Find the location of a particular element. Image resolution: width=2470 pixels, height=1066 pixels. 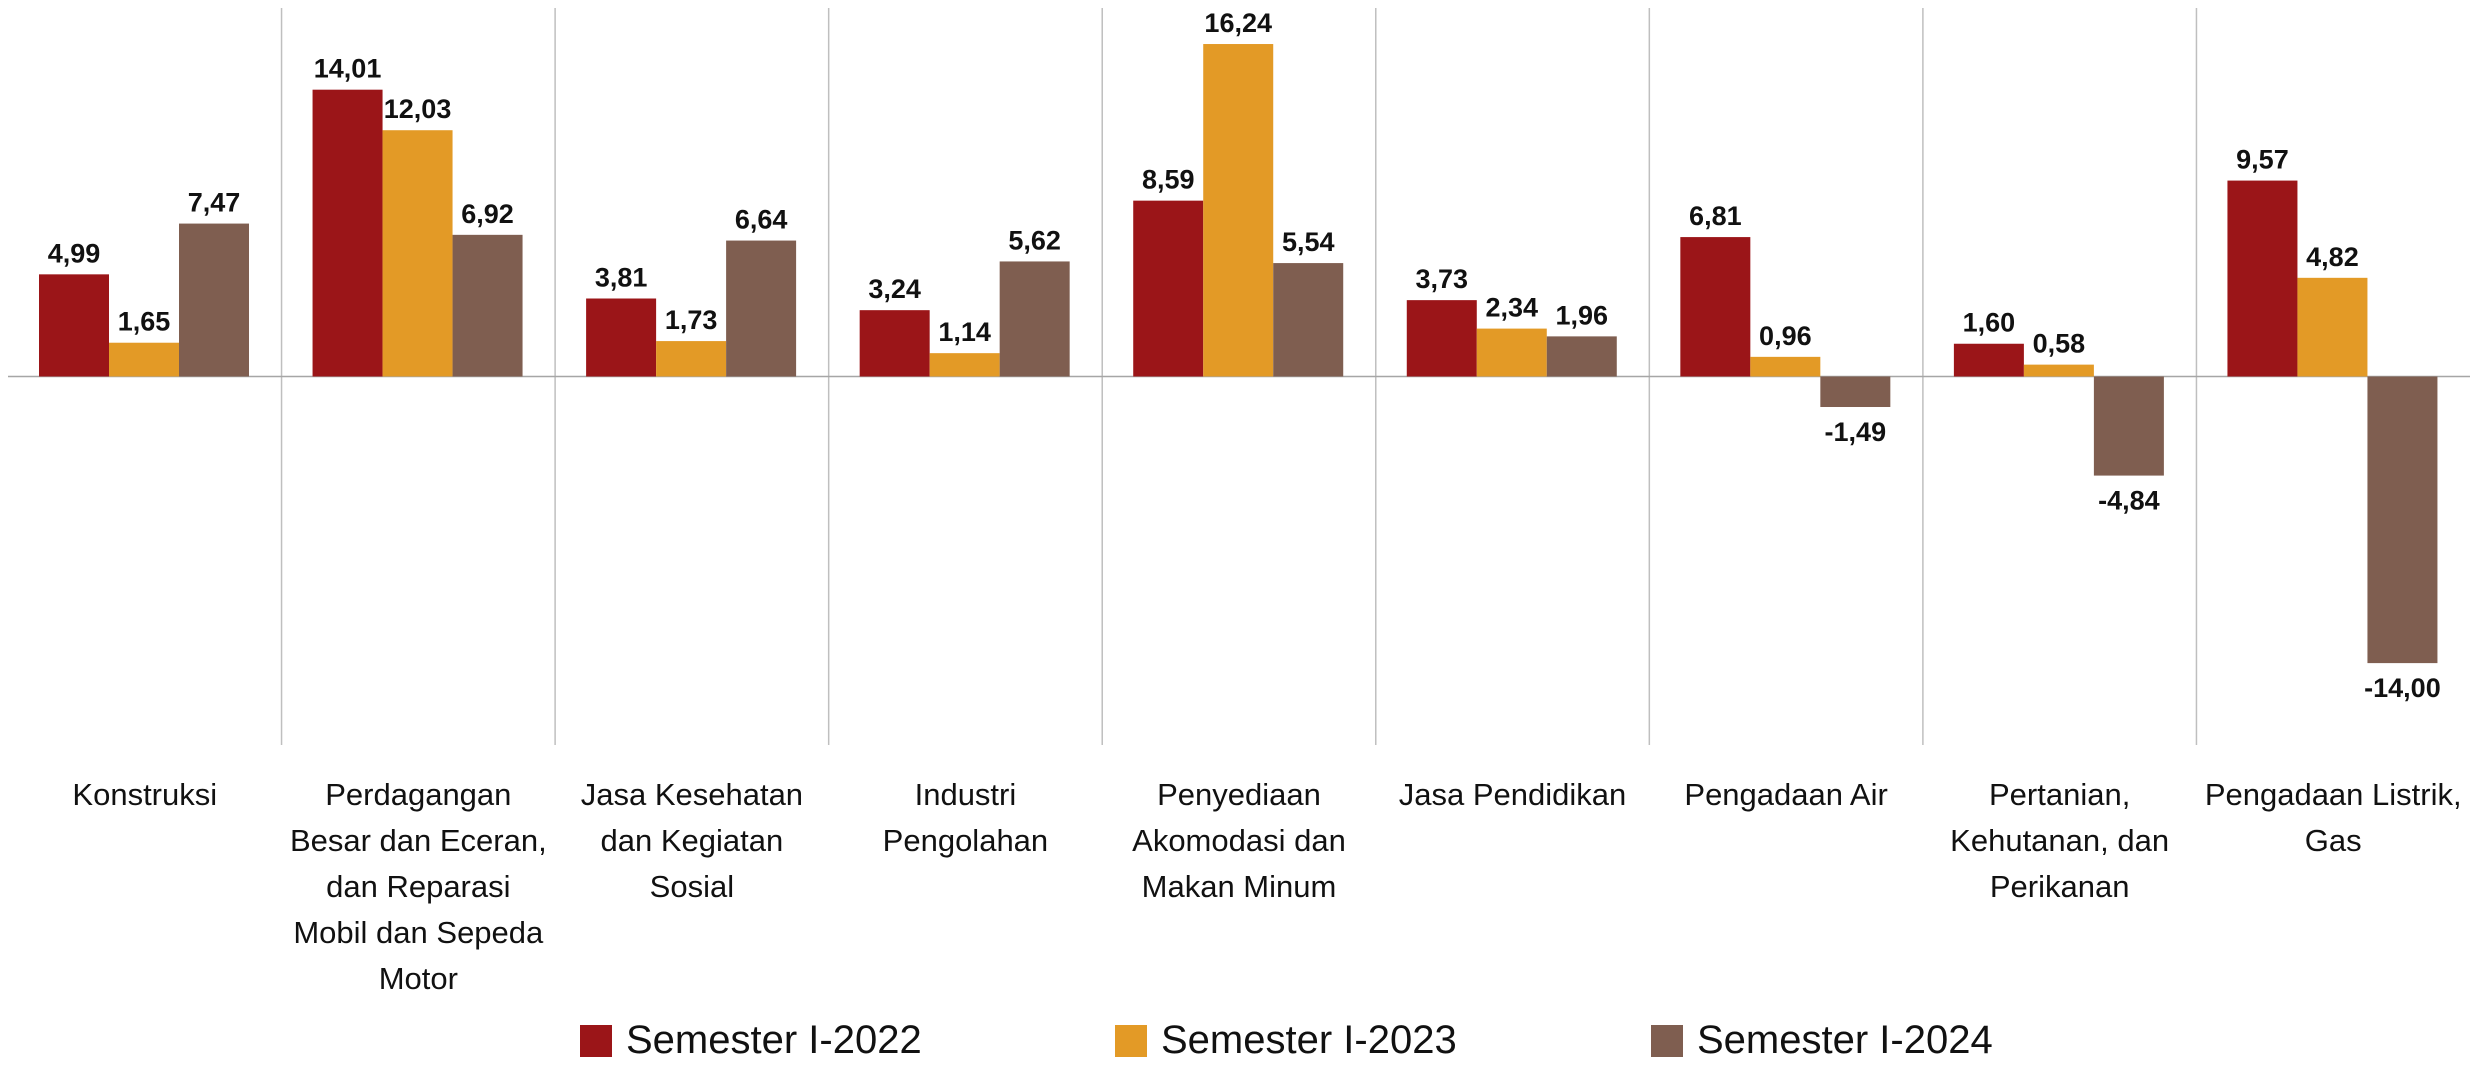

legend-label: Semester I-2023 is located at coordinates (1309, 1040).